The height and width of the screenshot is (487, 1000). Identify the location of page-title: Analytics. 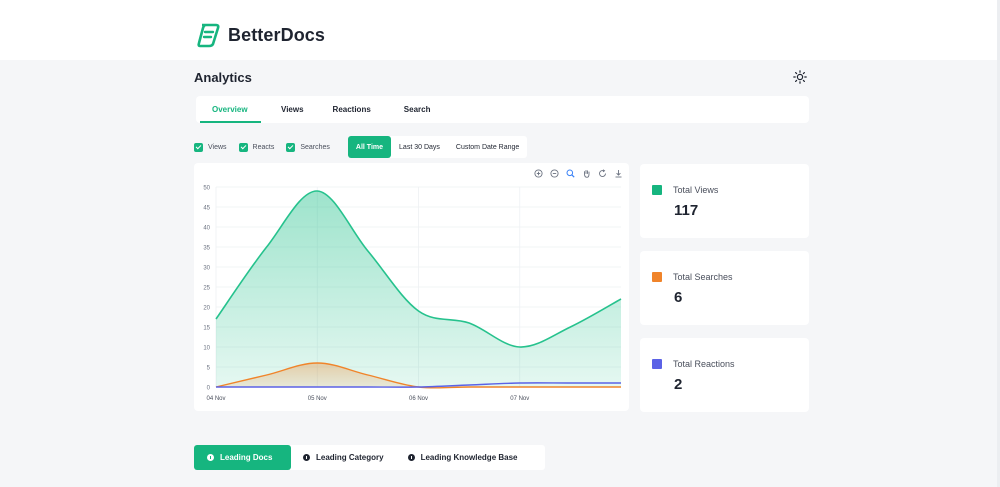
(223, 77).